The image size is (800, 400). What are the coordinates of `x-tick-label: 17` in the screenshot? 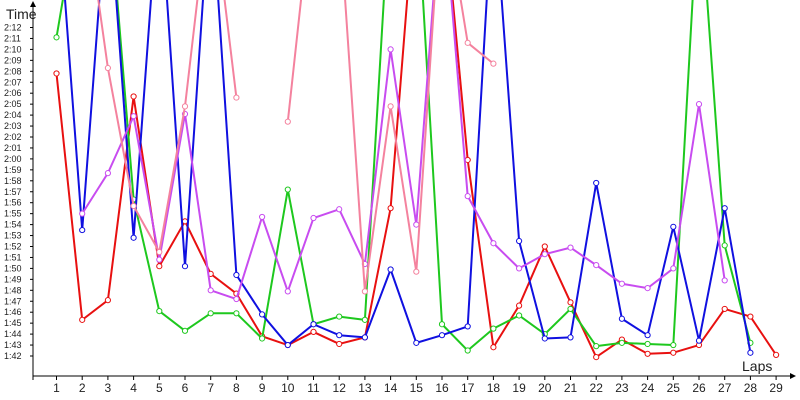 It's located at (468, 388).